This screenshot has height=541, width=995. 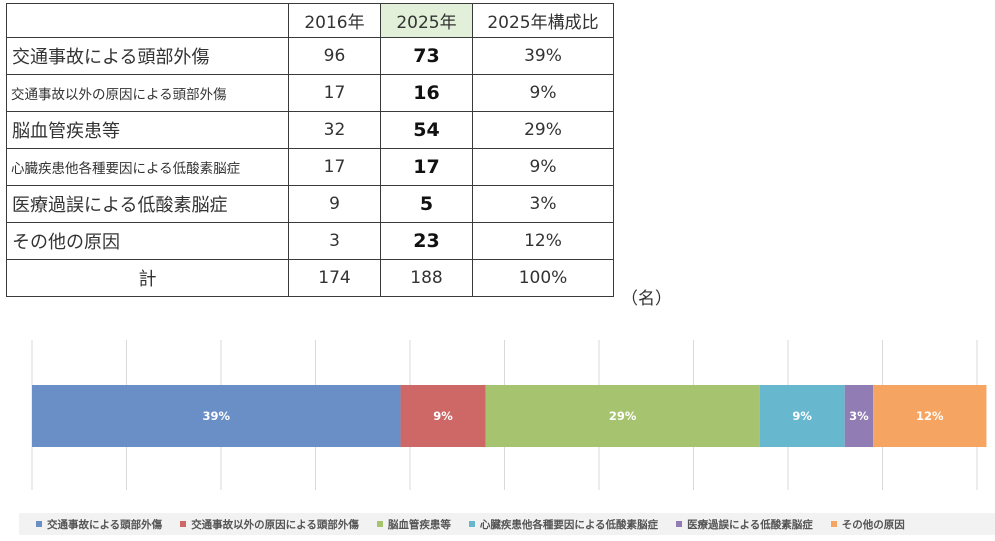 I want to click on table-row: 医療過誤による低酸素脳症 9 5 3%, so click(x=310, y=204).